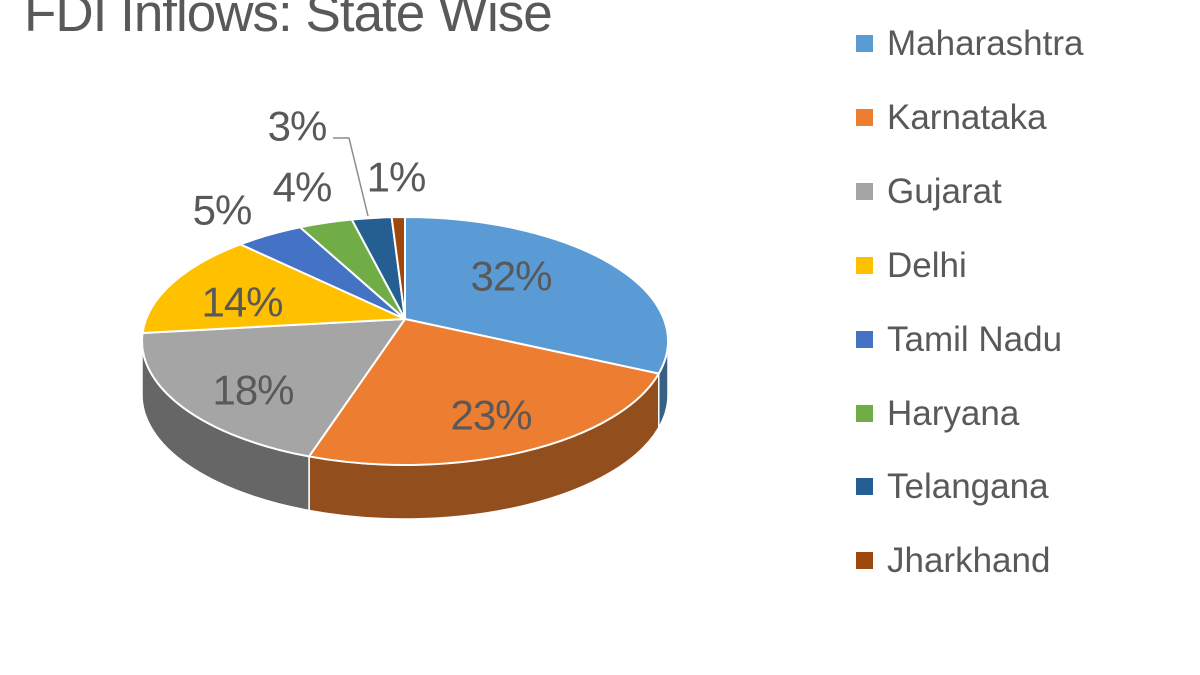  Describe the element at coordinates (864, 486) in the screenshot. I see `legend-swatch-telangana` at that location.